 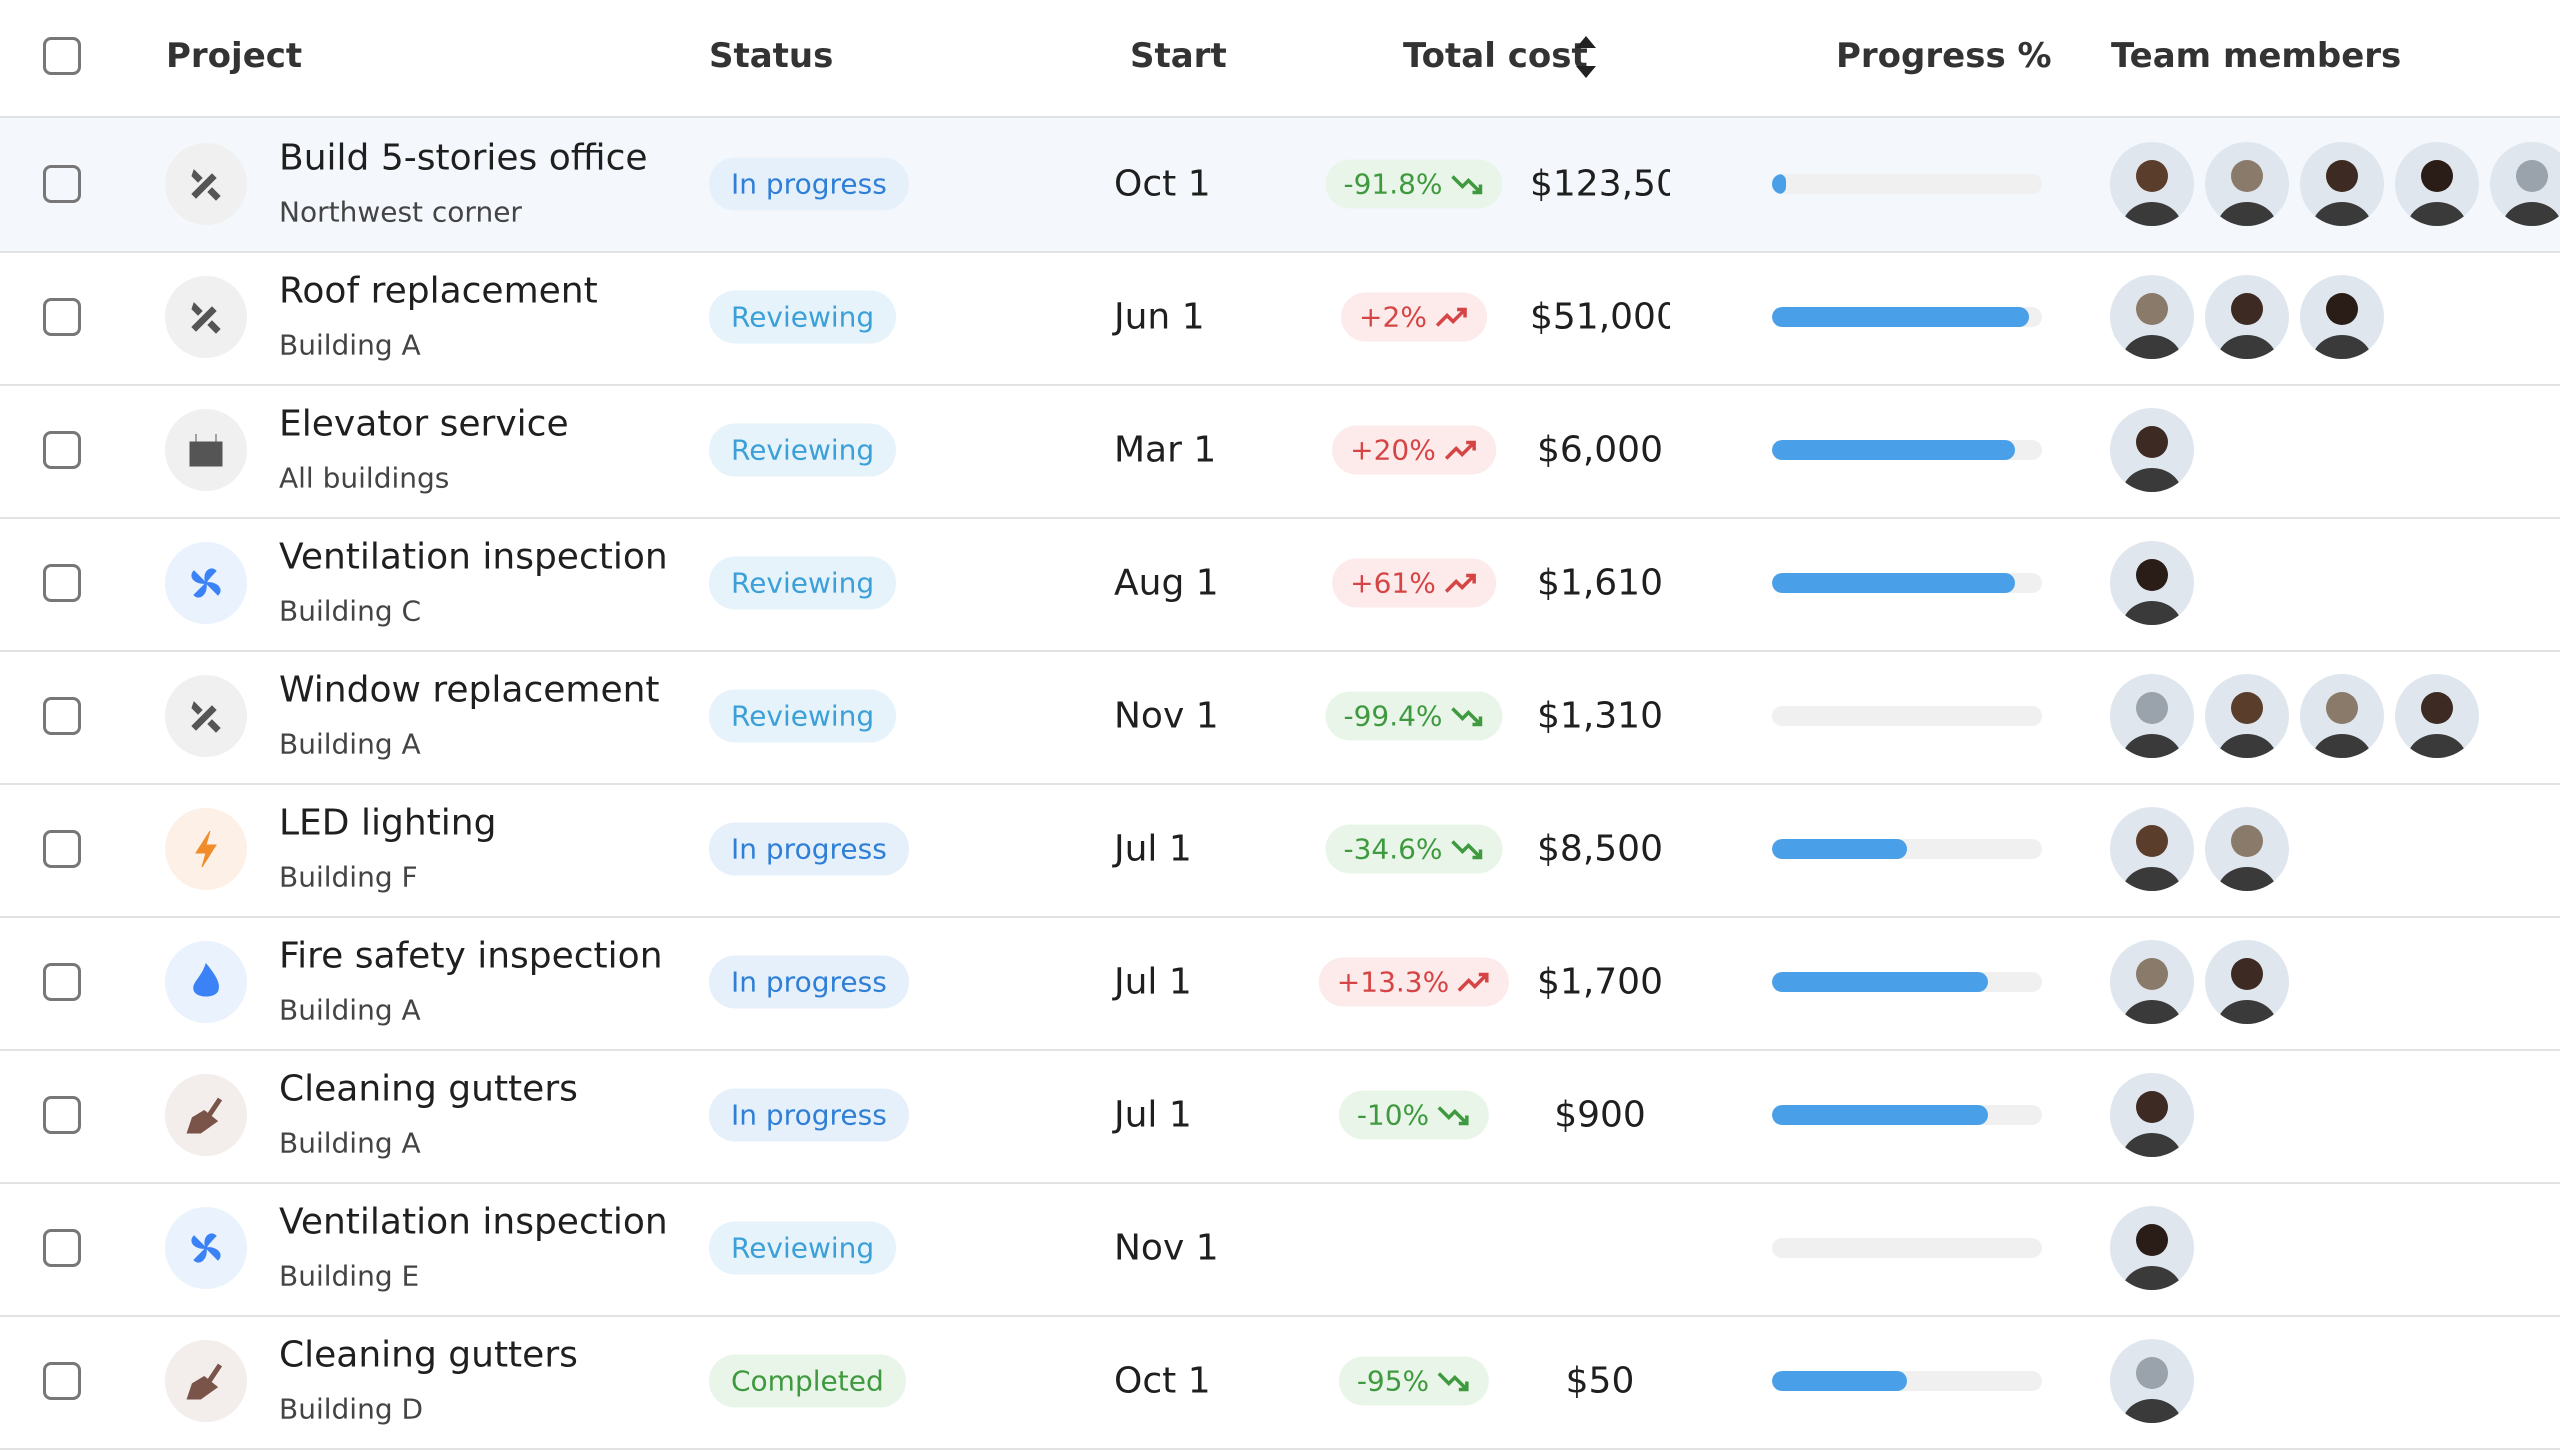 I want to click on change-text: -10%, so click(x=1393, y=1115).